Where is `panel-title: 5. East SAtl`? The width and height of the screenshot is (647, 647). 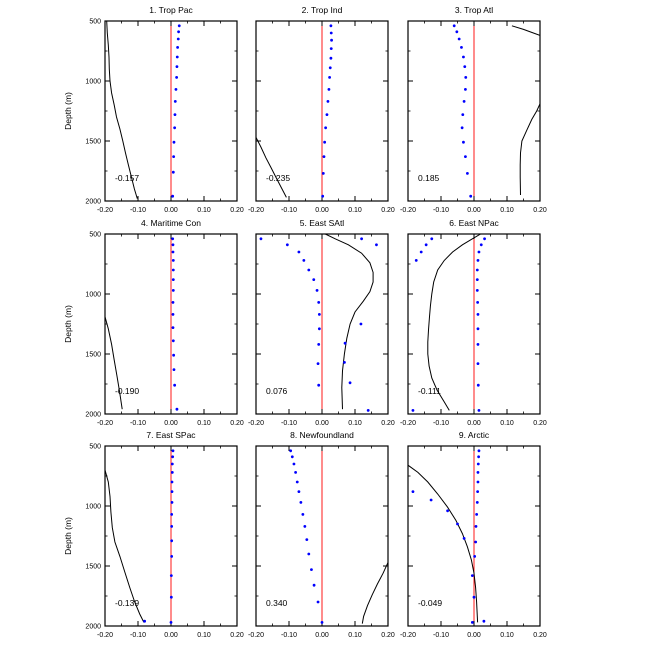
panel-title: 5. East SAtl is located at coordinates (322, 223).